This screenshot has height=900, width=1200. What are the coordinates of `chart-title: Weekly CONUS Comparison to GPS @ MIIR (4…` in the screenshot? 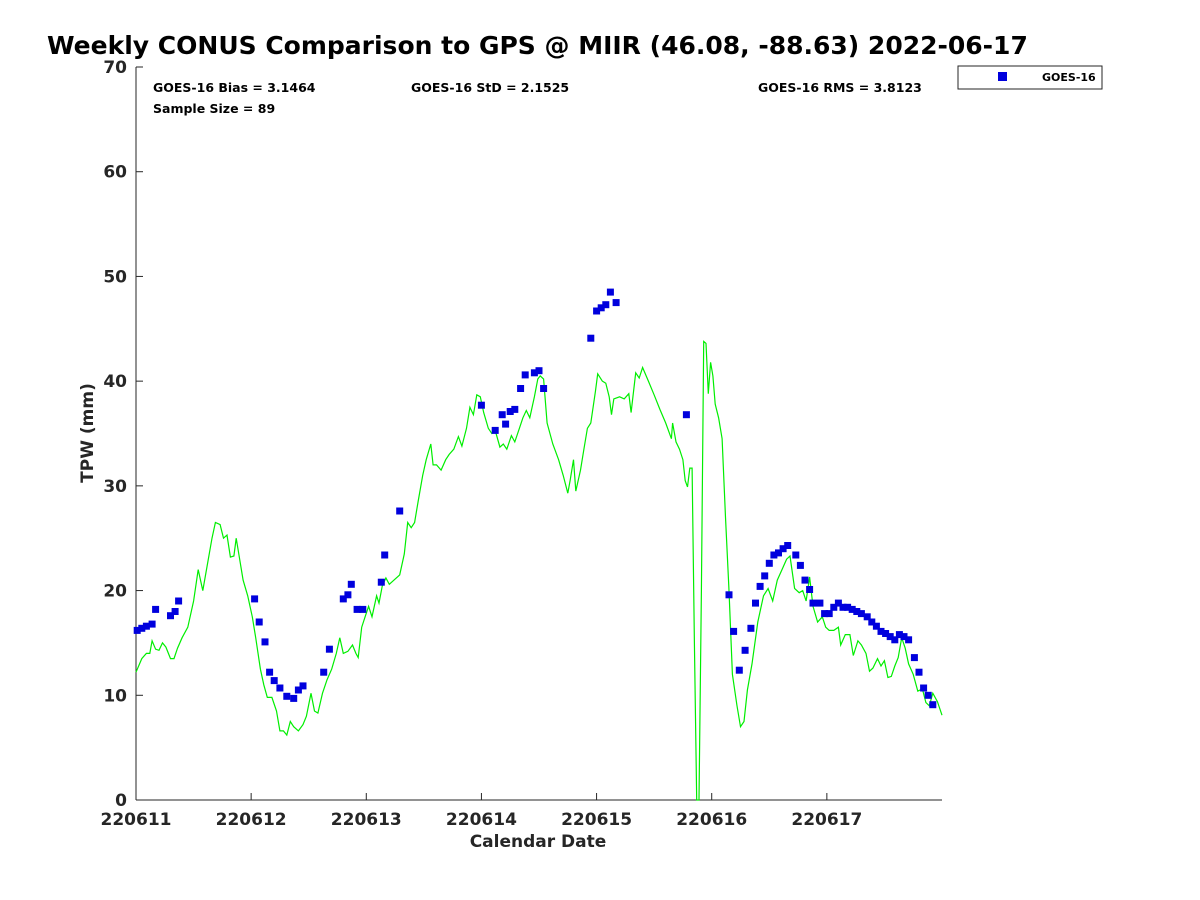 It's located at (537, 45).